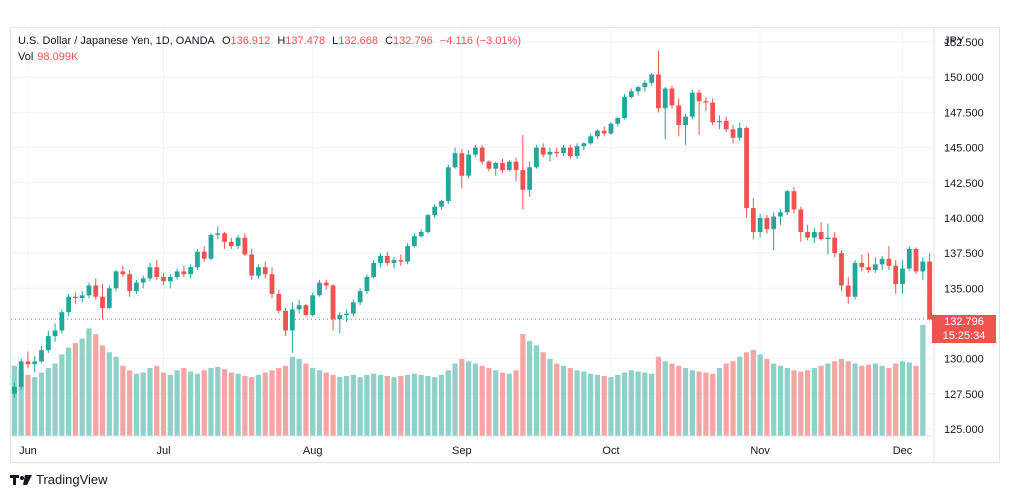 The image size is (1012, 498). Describe the element at coordinates (58, 57) in the screenshot. I see `vol-value: 98.099K` at that location.